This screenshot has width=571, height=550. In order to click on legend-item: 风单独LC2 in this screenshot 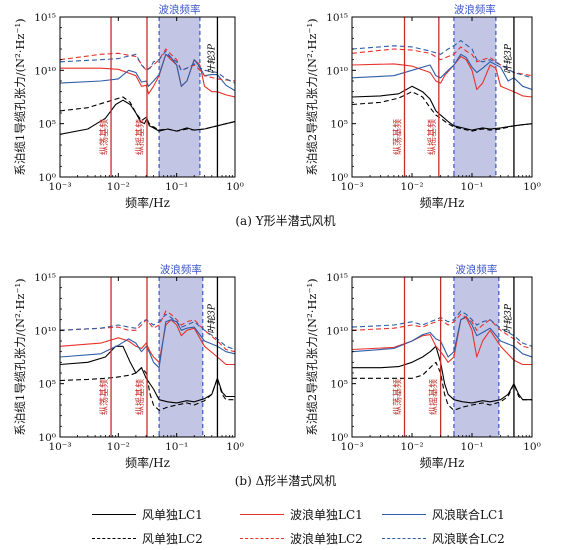, I will do `click(147, 538)`.